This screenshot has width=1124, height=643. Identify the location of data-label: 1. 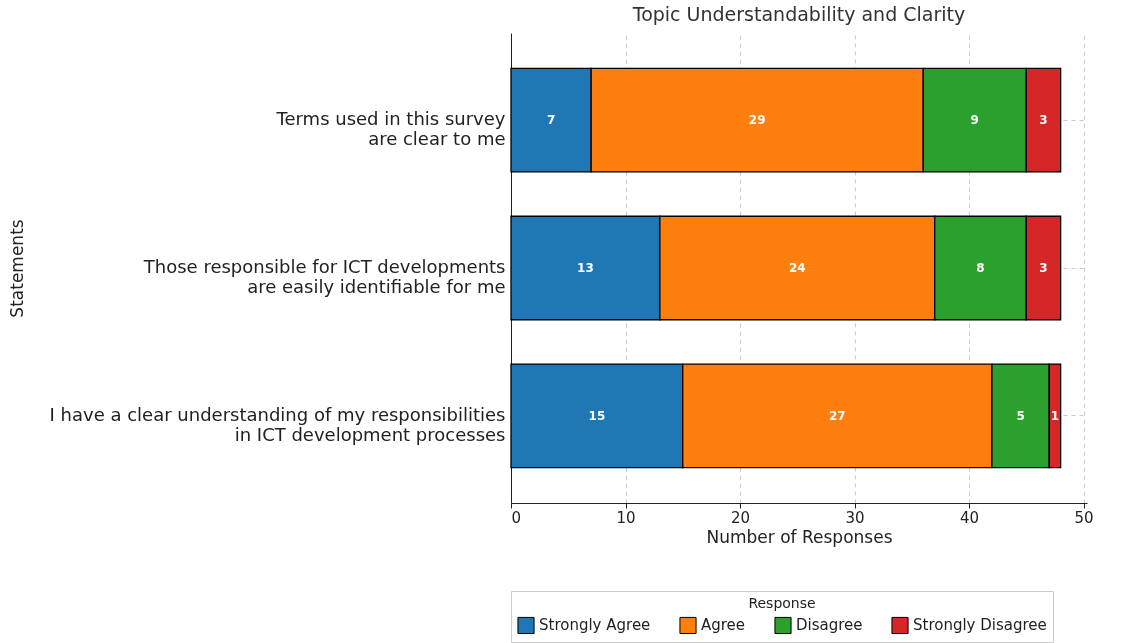
(1055, 415).